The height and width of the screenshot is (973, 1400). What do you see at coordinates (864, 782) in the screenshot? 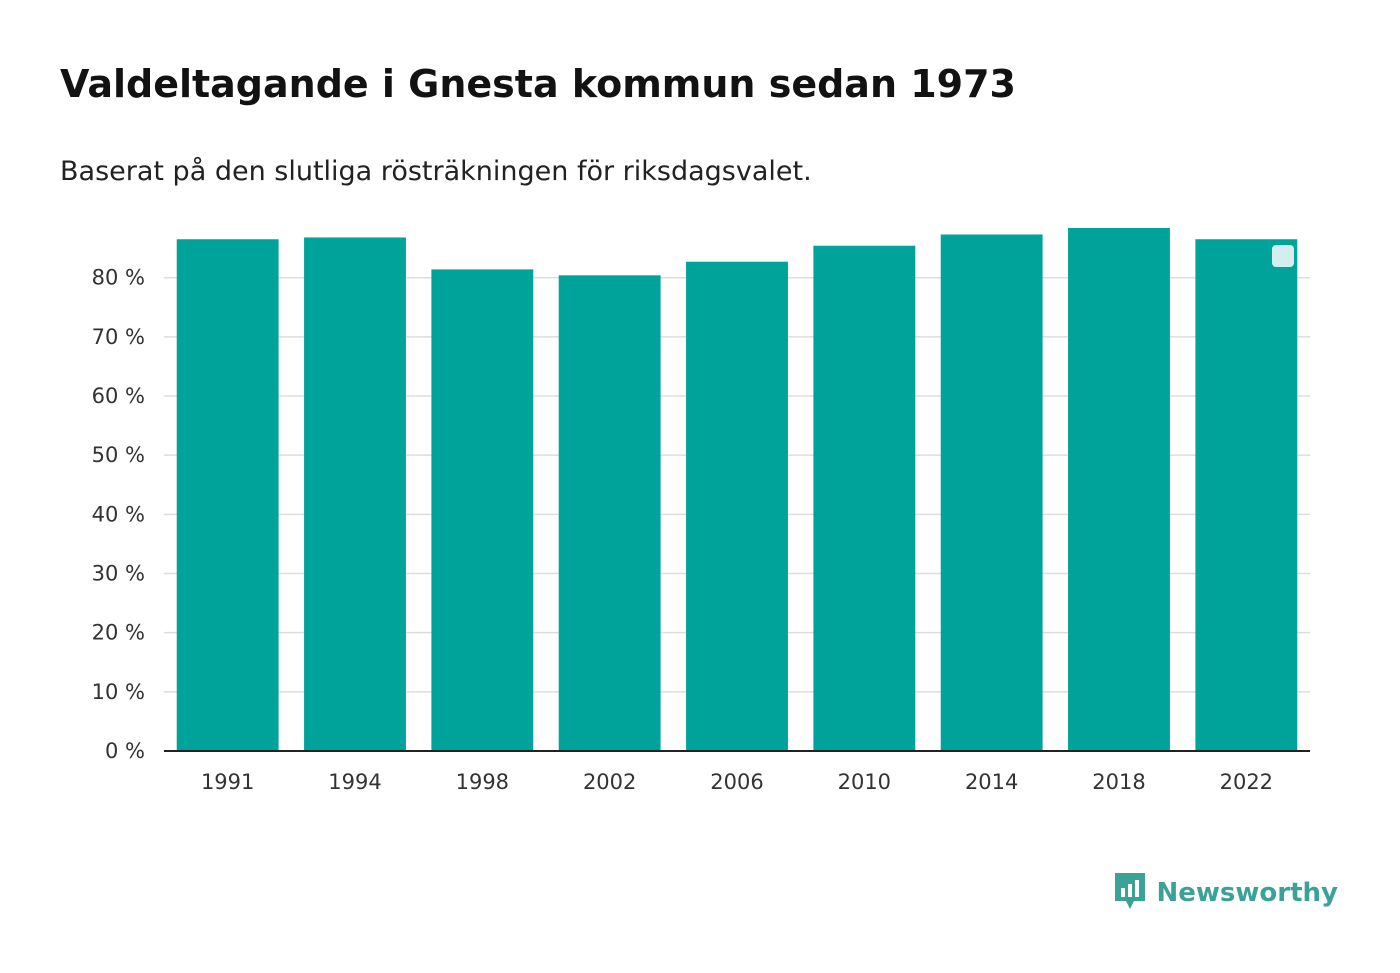
I see `x-tick-label: 2010` at bounding box center [864, 782].